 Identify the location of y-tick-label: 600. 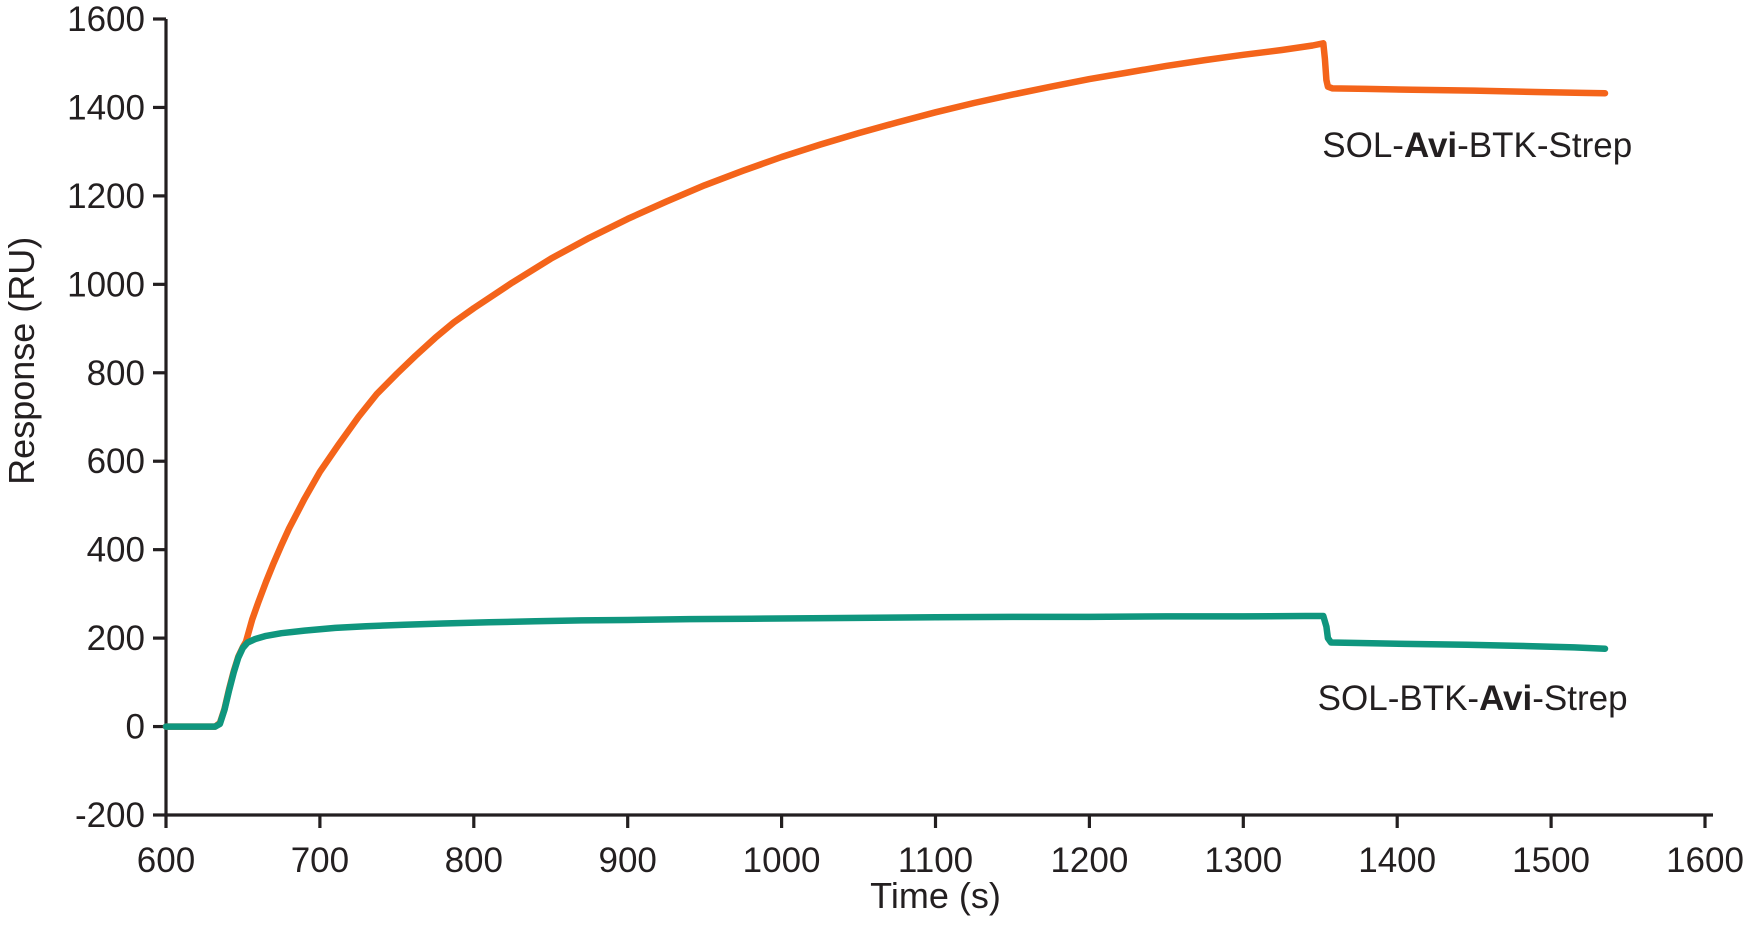
(116, 461).